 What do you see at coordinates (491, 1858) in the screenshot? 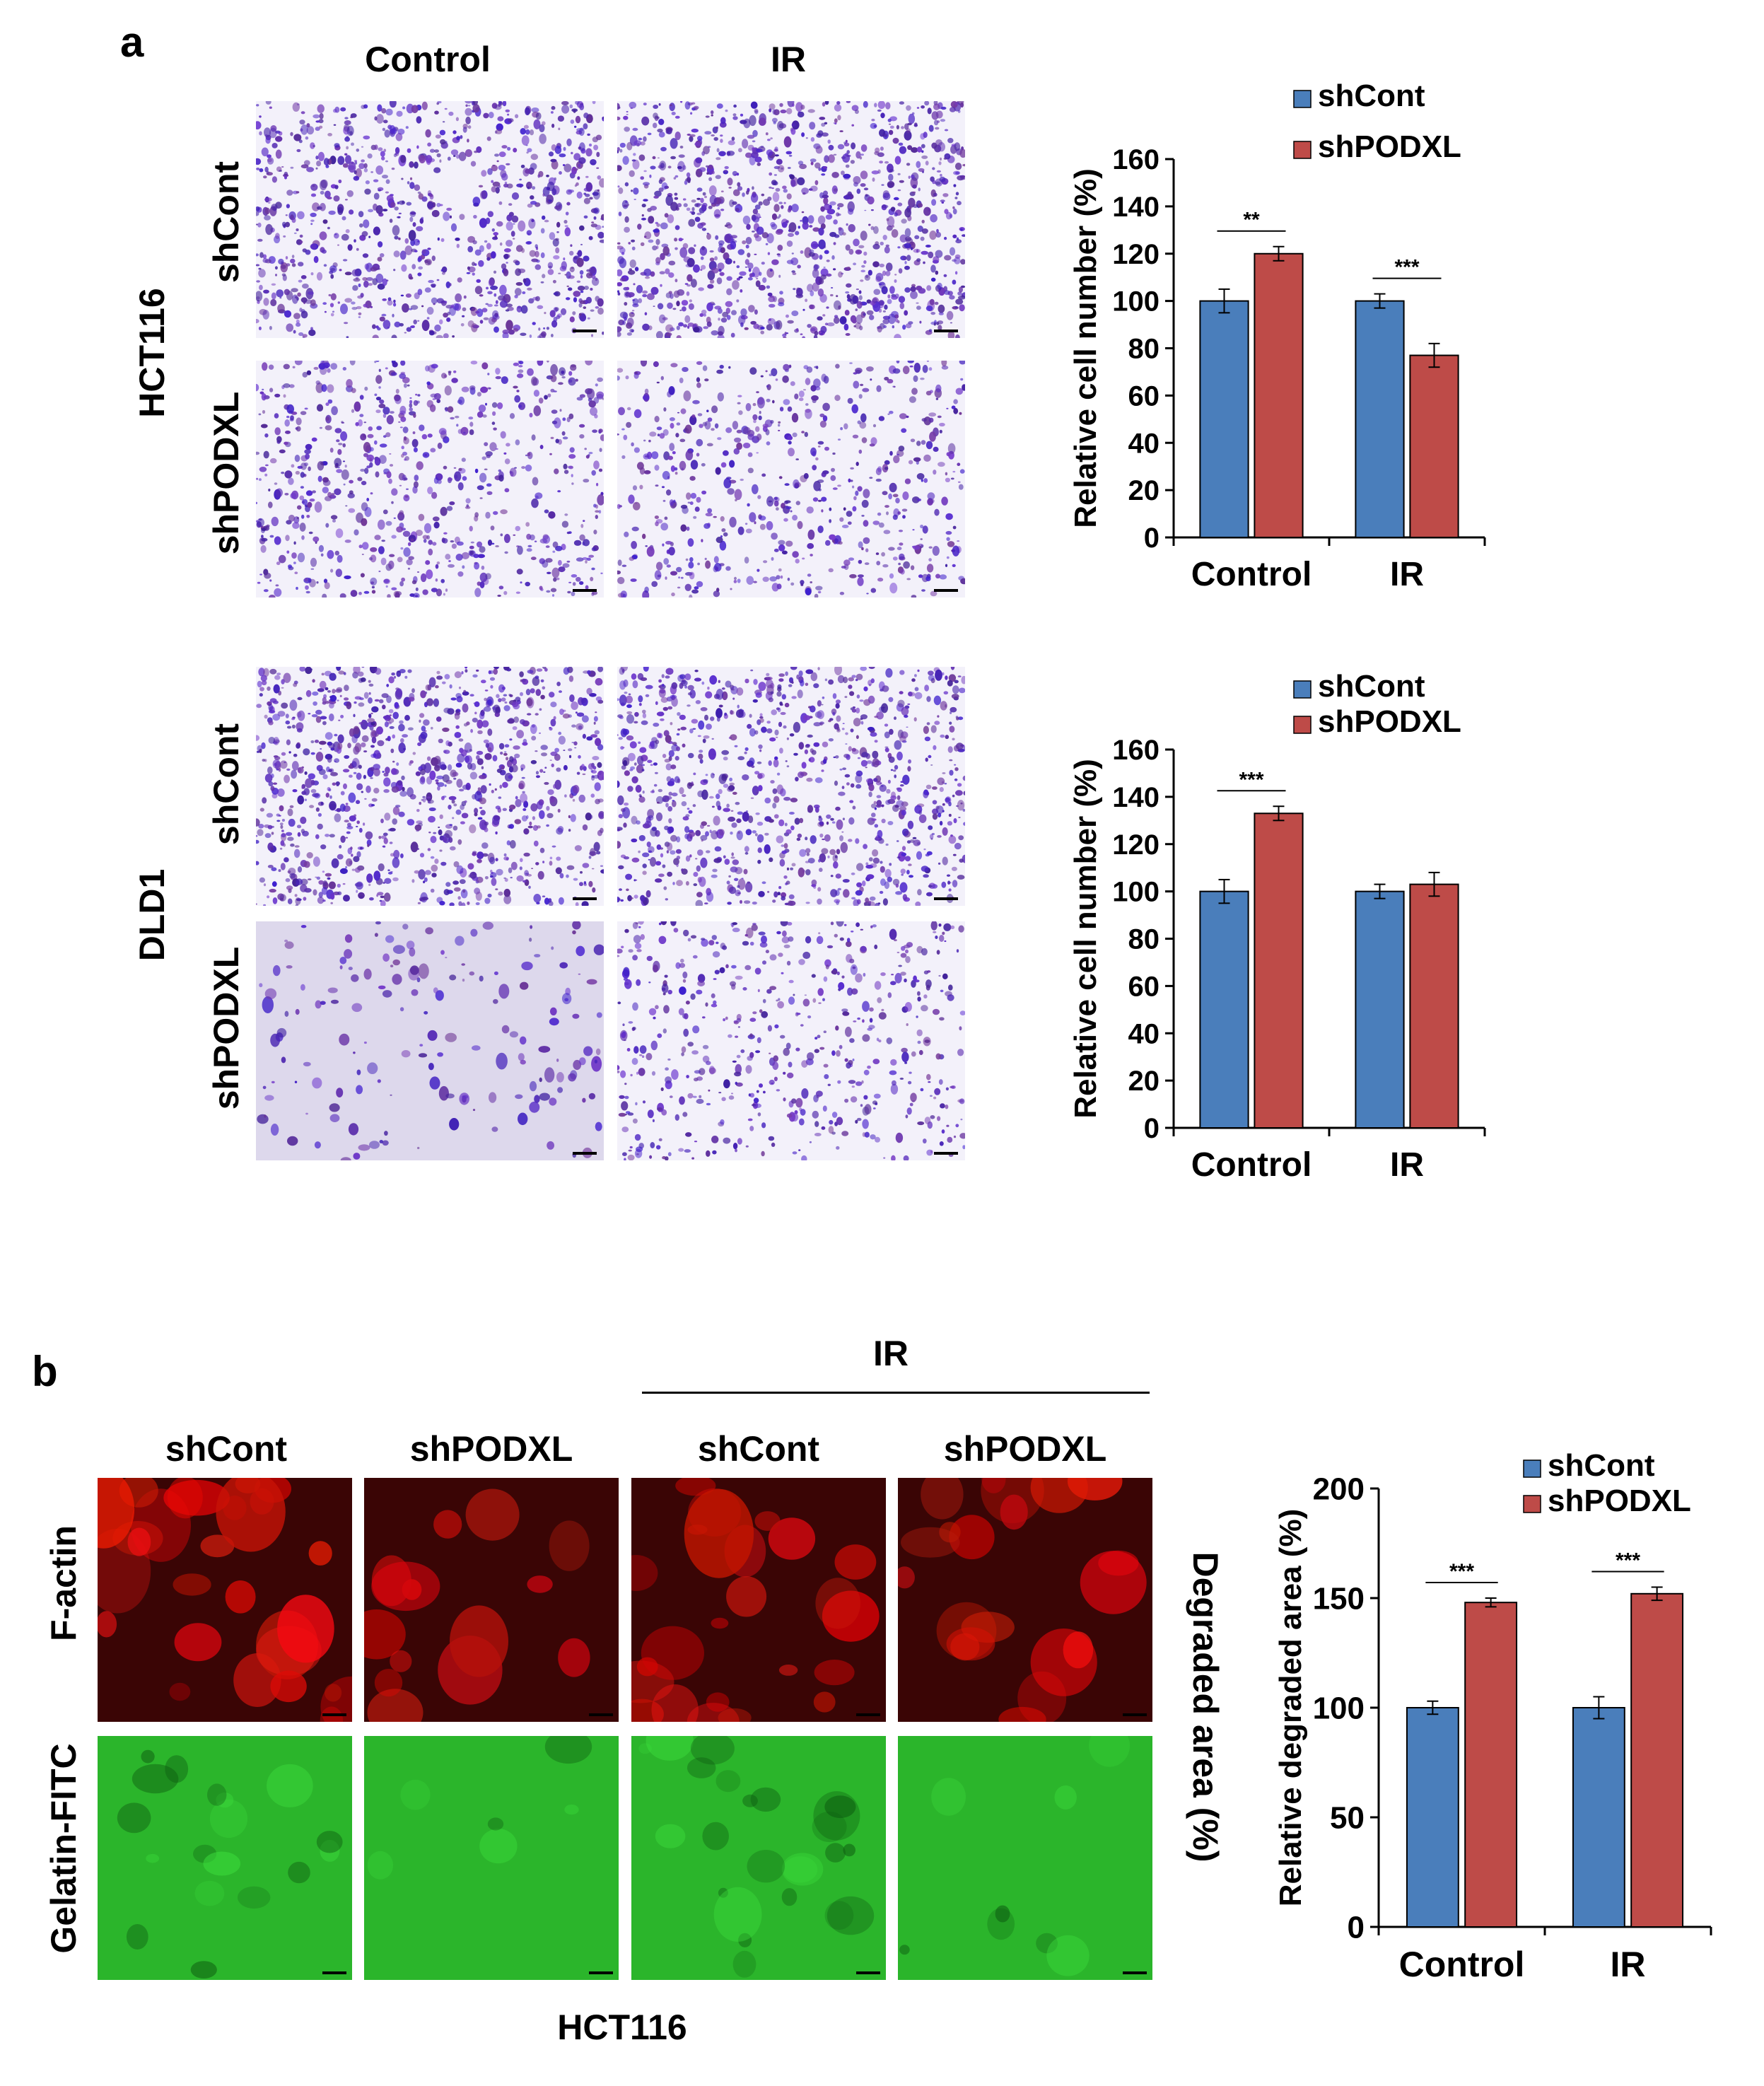
I see `micrograph-gelatin-shpodxl` at bounding box center [491, 1858].